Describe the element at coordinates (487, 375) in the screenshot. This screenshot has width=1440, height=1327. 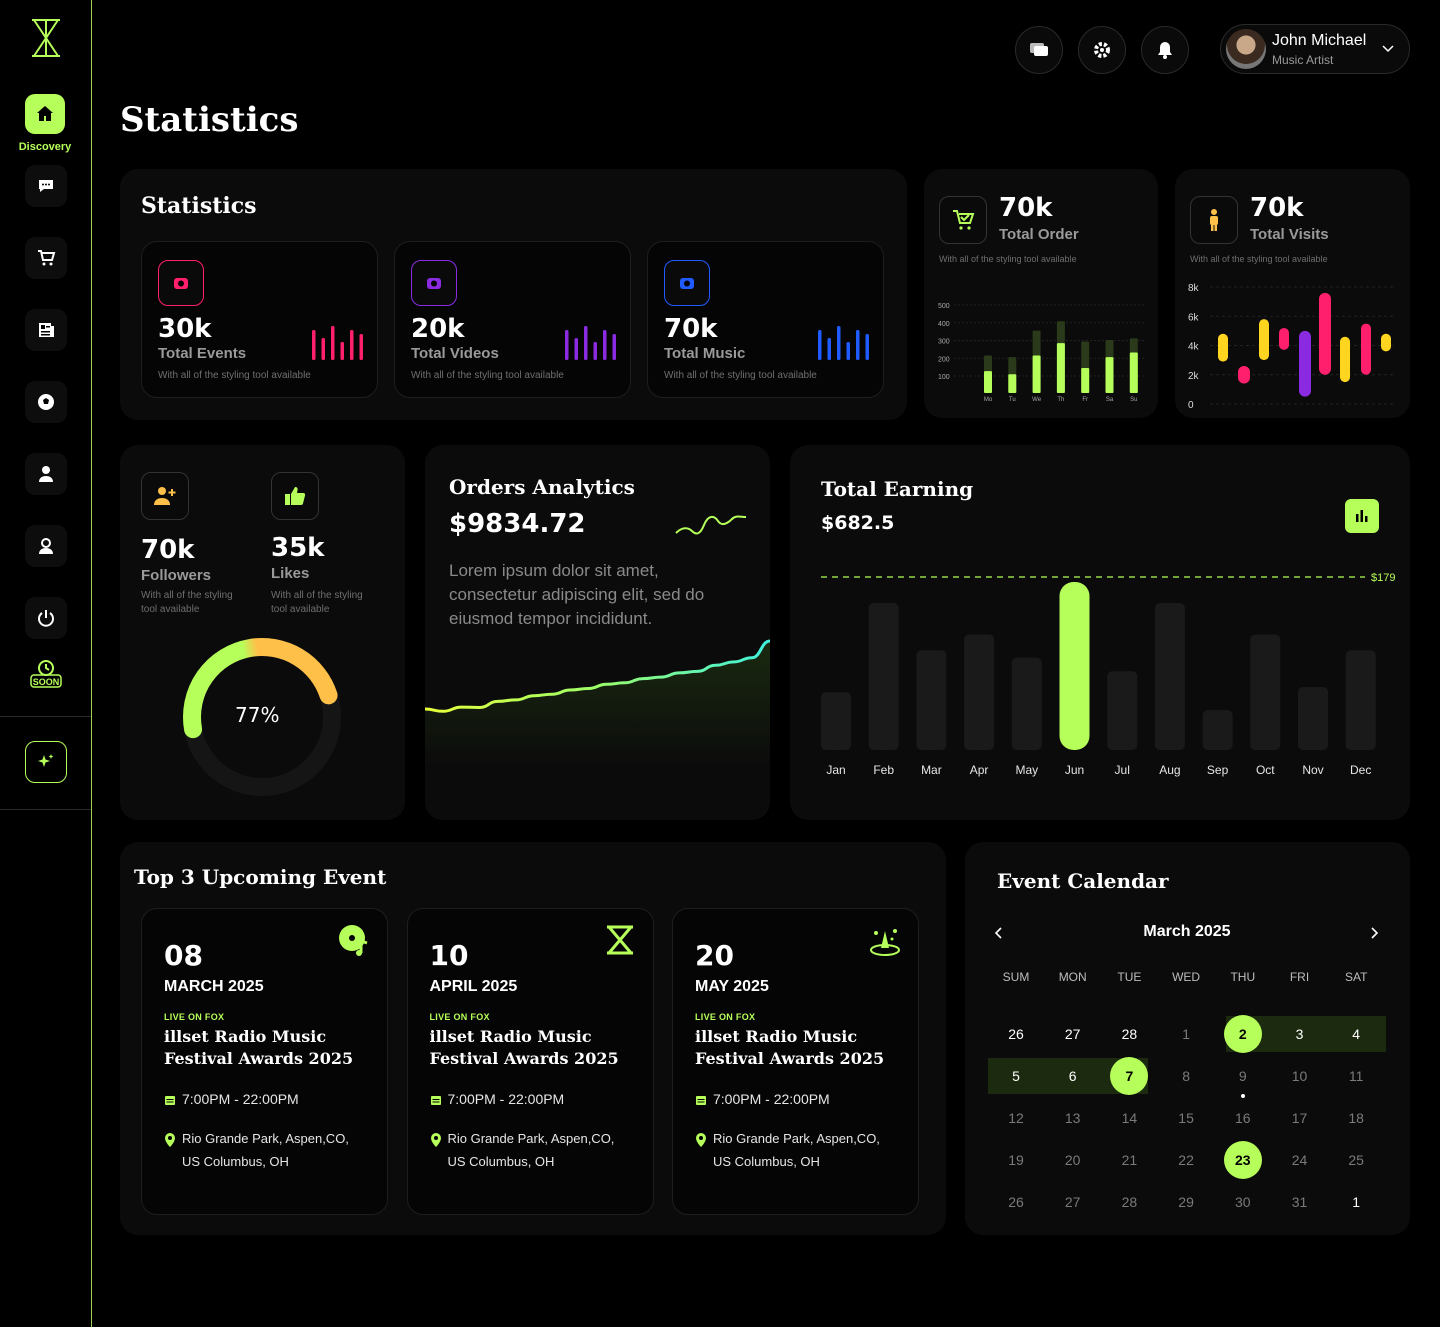
I see `stat-desc: With all of the styling tool available` at that location.